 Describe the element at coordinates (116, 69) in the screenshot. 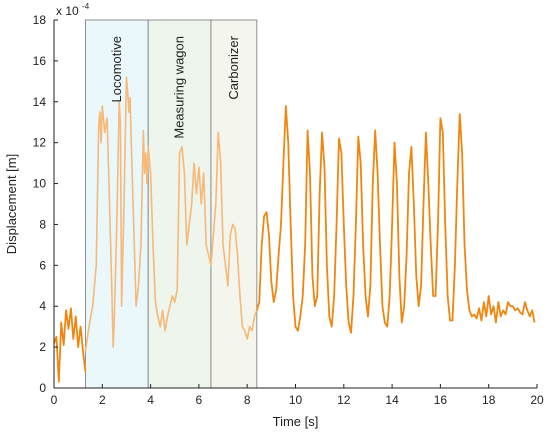

I see `region-label-locomotive: Locomotive` at that location.